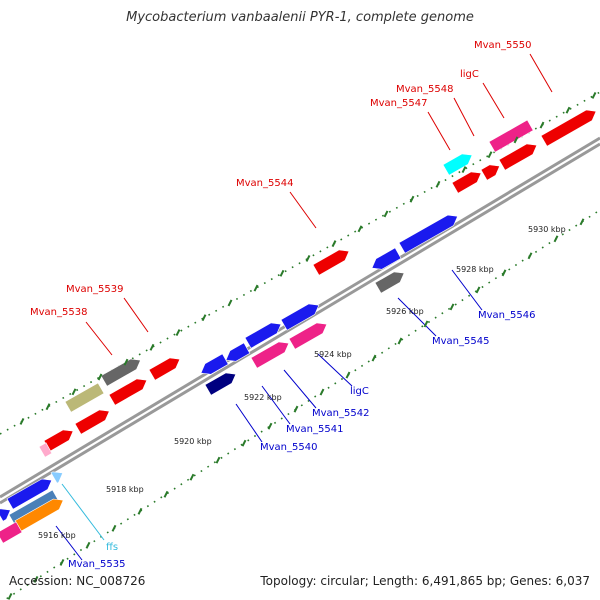  I want to click on gene-label-upper: Mvan_5547, so click(398, 103).